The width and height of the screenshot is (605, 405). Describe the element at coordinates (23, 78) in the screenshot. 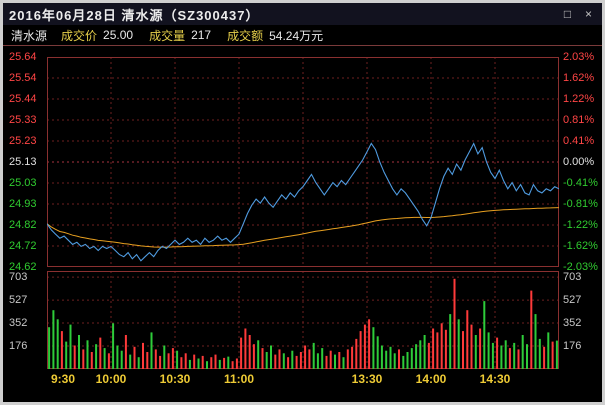

I see `price-axis-label: 25.54` at that location.